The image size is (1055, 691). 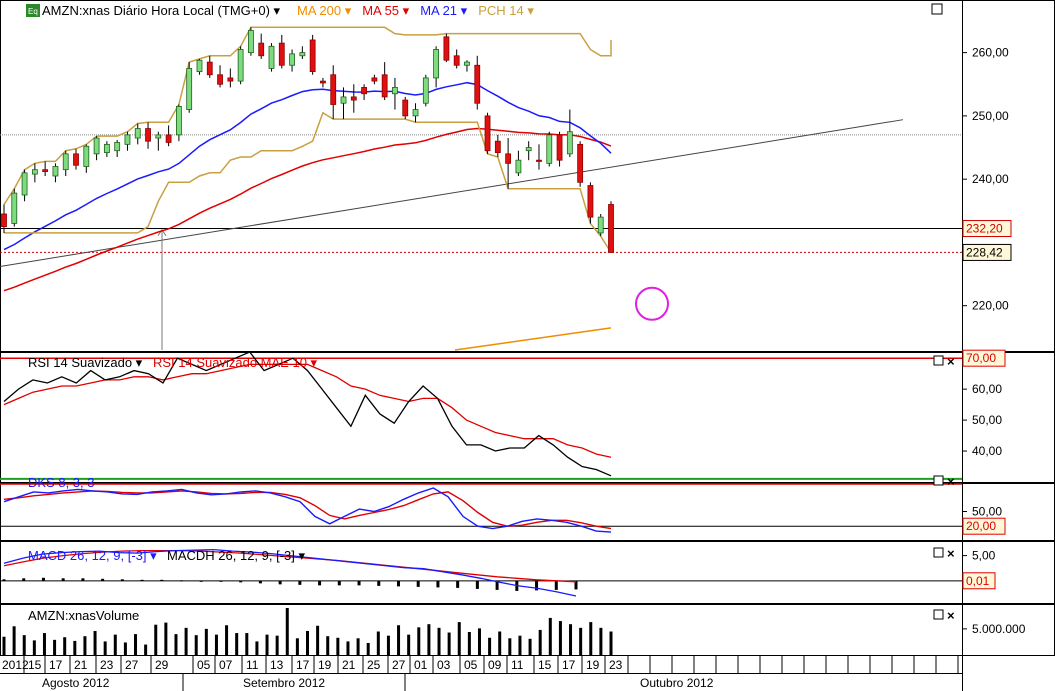 I want to click on price-tag-box, so click(x=987, y=229).